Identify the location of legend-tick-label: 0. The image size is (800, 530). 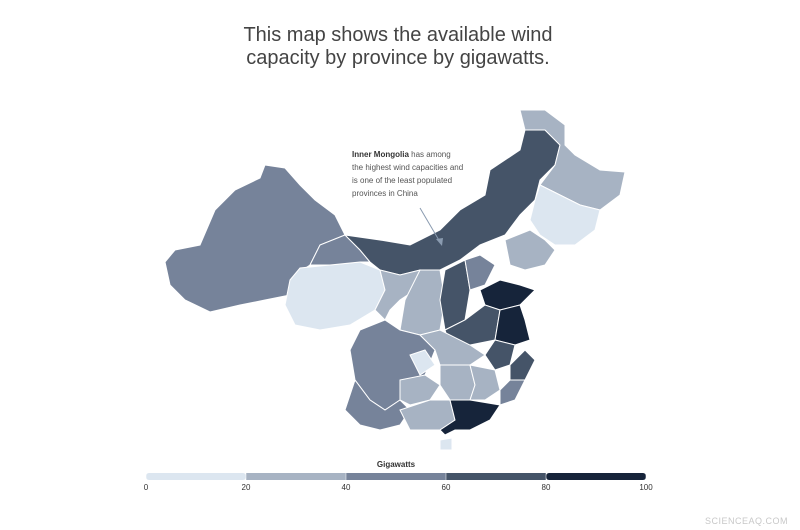
(146, 487).